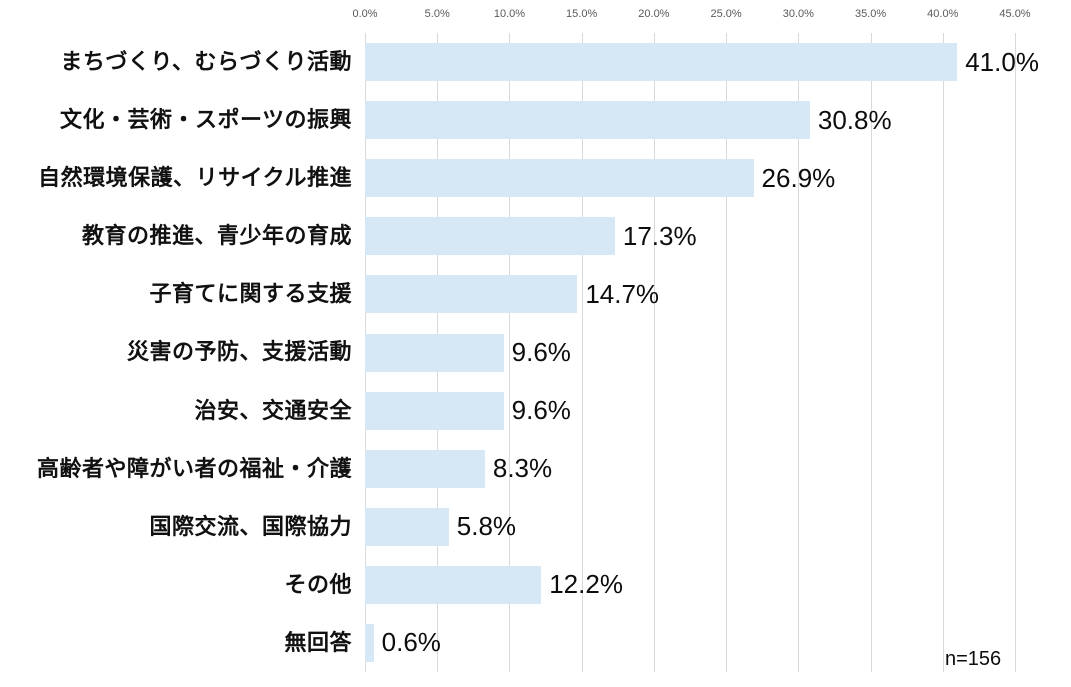  I want to click on bar-row: 国際交流、国際協力 5.8%, so click(535, 527).